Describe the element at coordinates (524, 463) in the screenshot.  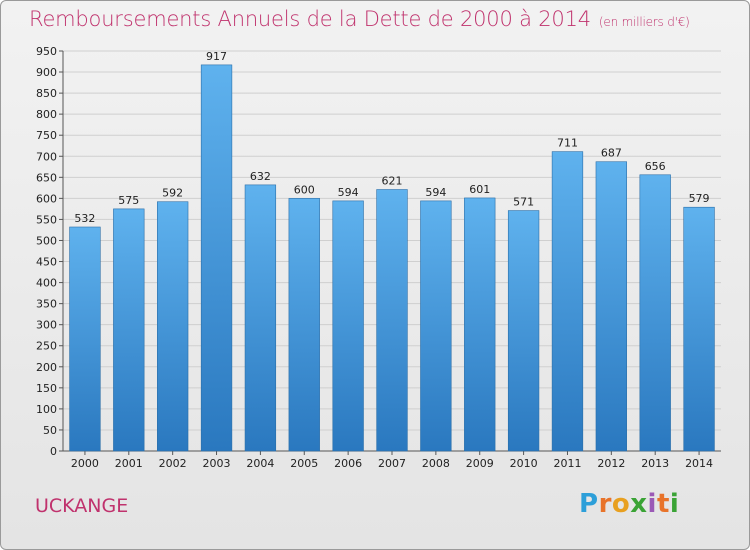
I see `x-tick-label-2010: 2010` at that location.